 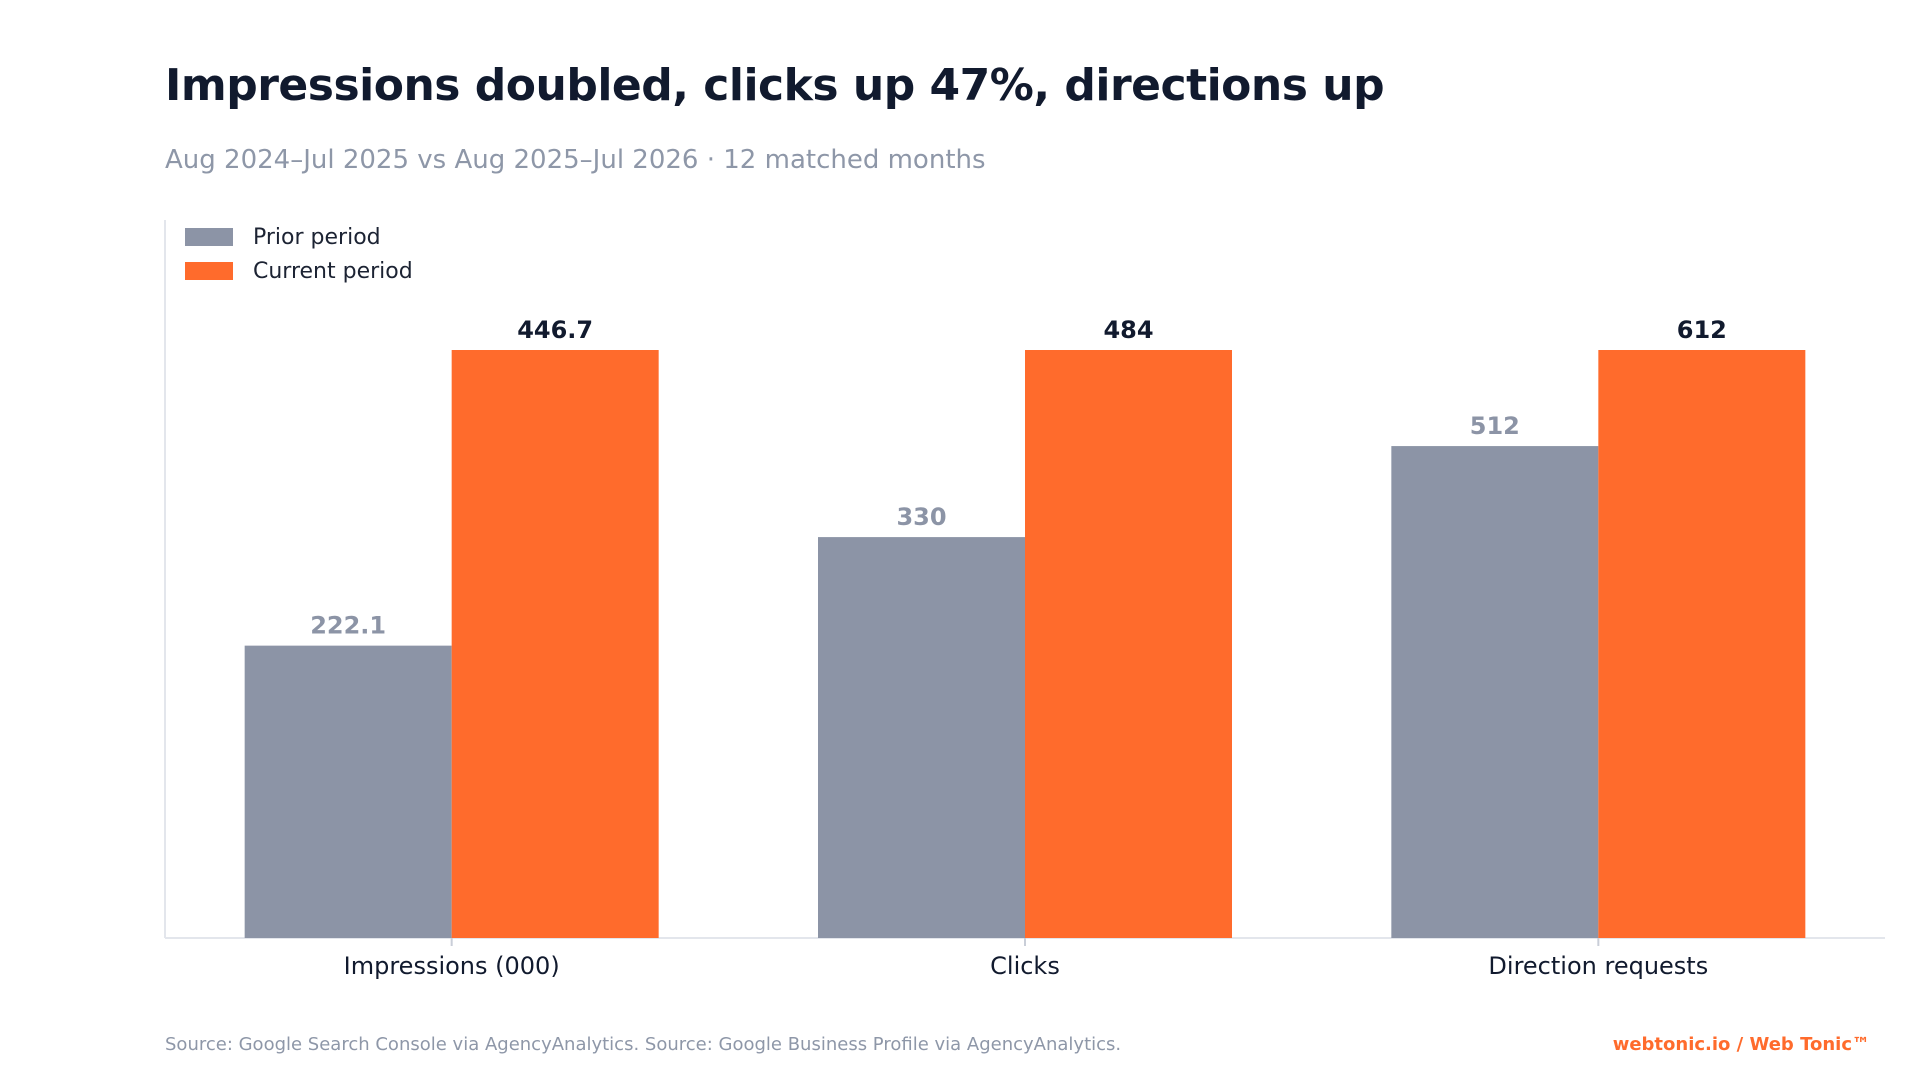 What do you see at coordinates (317, 237) in the screenshot?
I see `legend-label-prior: Prior period` at bounding box center [317, 237].